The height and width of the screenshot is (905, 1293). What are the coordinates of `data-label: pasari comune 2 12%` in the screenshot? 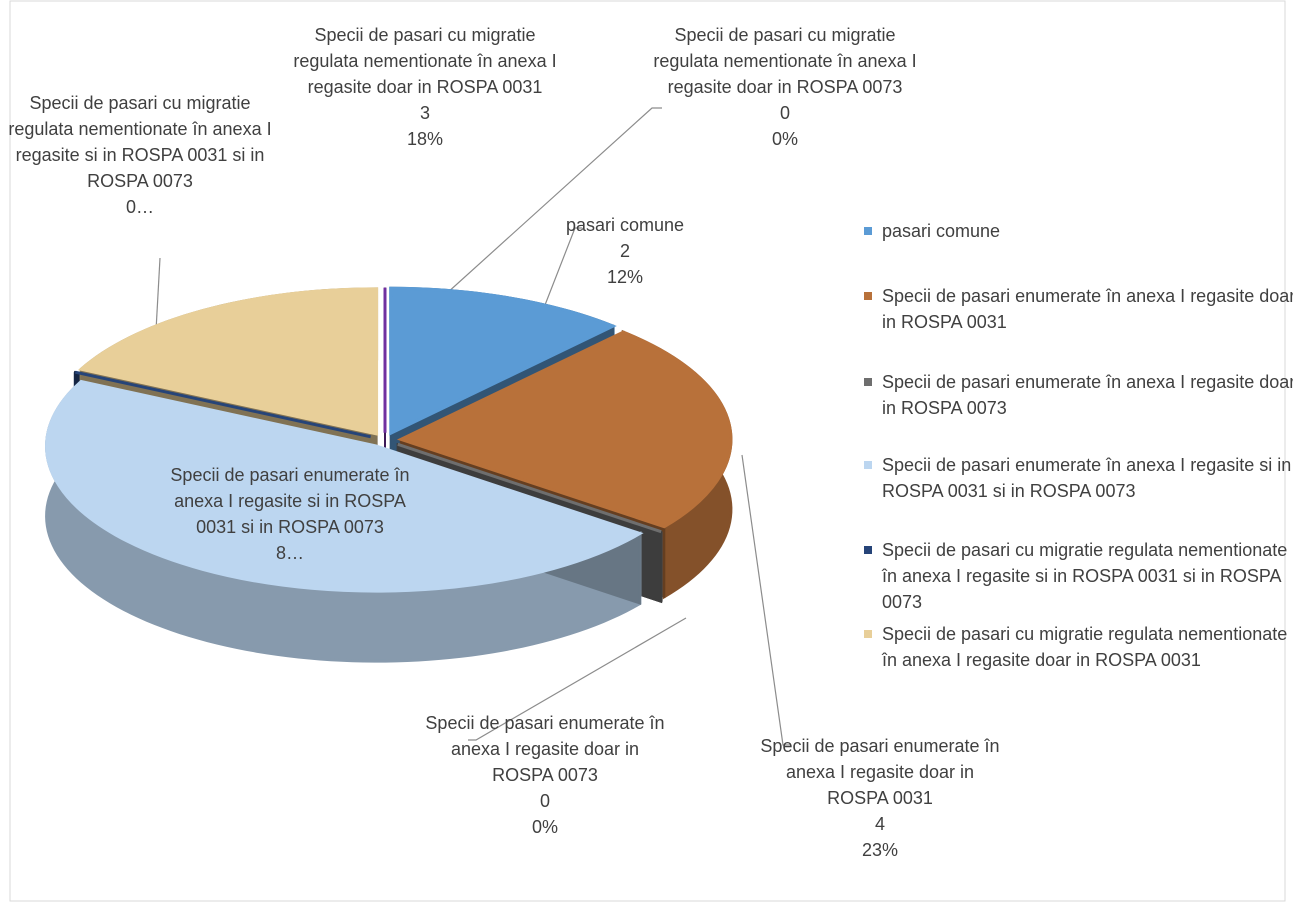 It's located at (625, 251).